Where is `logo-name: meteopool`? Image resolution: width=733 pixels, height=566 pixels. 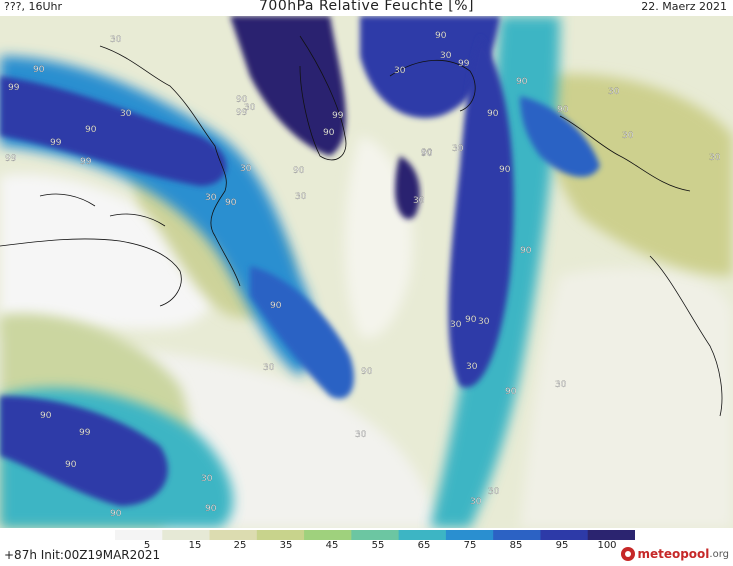
logo-name: meteopool is located at coordinates (673, 554).